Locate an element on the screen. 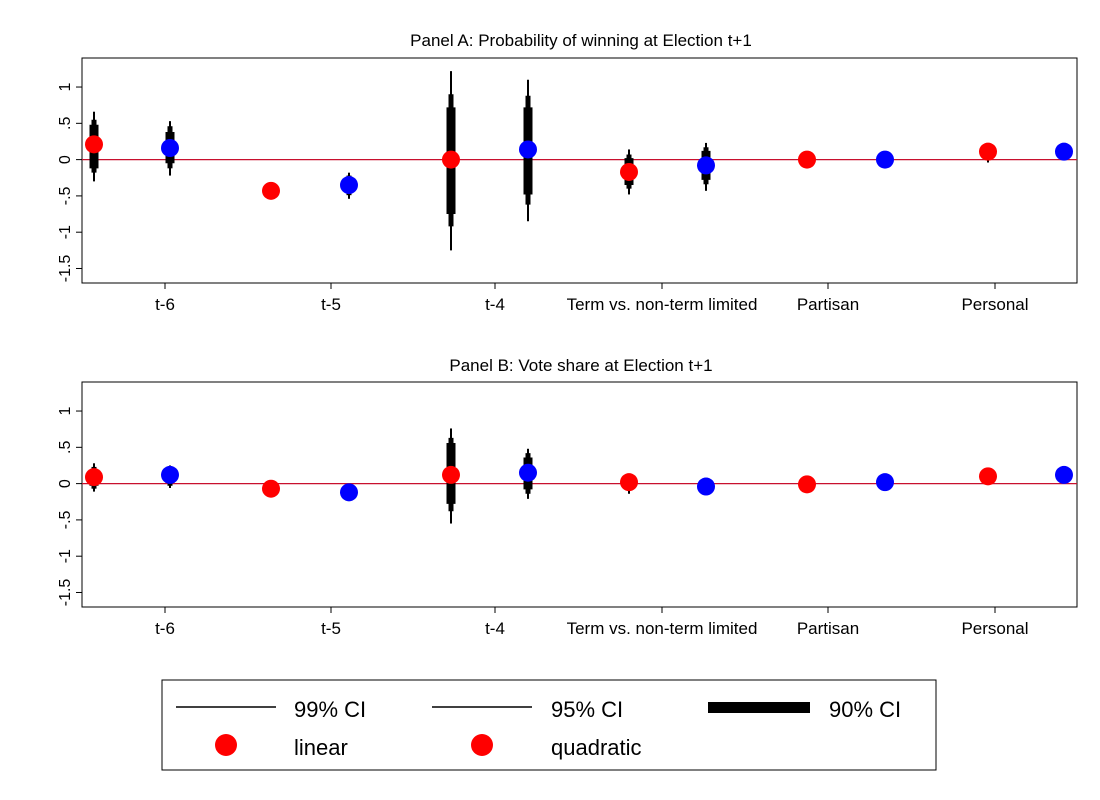 Image resolution: width=1100 pixels, height=800 pixels. legend: 99% CI 95% CI 90% CI linear quadratic is located at coordinates (549, 725).